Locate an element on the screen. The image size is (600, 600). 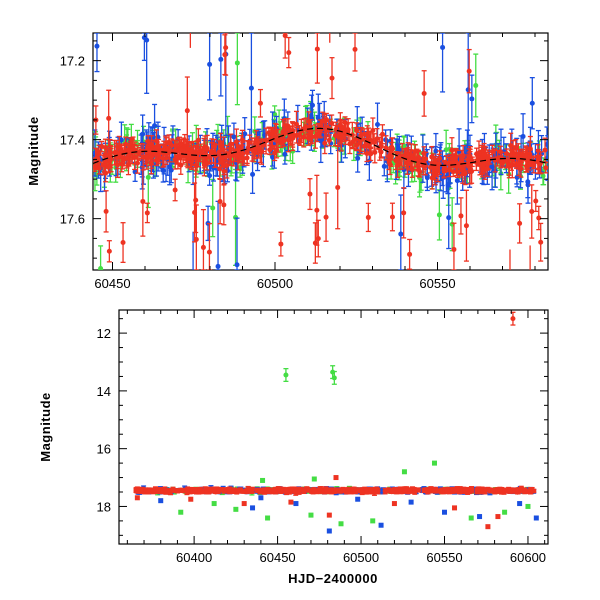
top-y-axis-title: Magnitude is located at coordinates (33, 151).